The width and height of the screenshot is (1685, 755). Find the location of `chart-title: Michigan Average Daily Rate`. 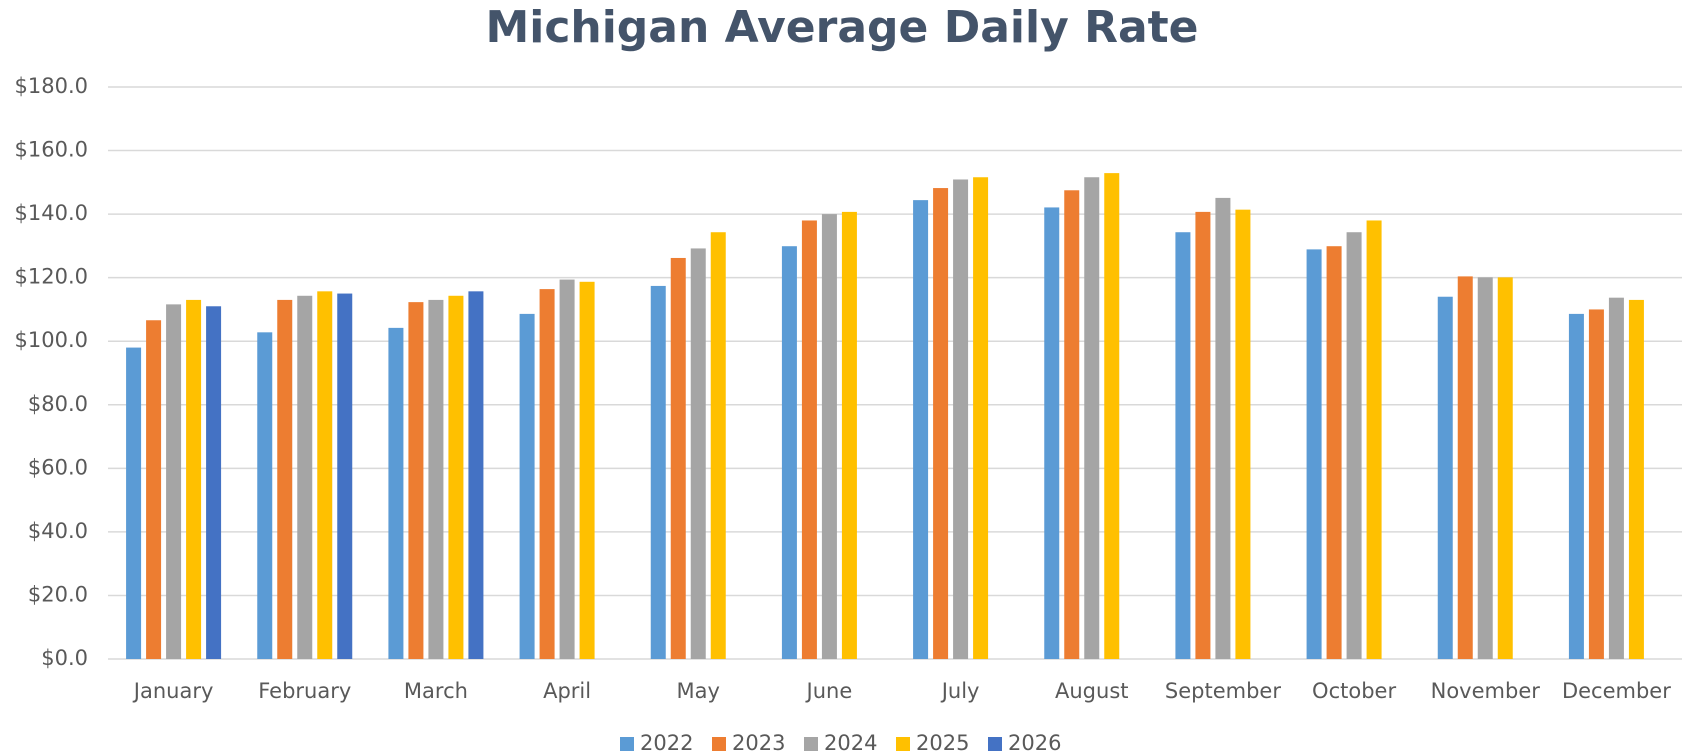

chart-title: Michigan Average Daily Rate is located at coordinates (841, 27).